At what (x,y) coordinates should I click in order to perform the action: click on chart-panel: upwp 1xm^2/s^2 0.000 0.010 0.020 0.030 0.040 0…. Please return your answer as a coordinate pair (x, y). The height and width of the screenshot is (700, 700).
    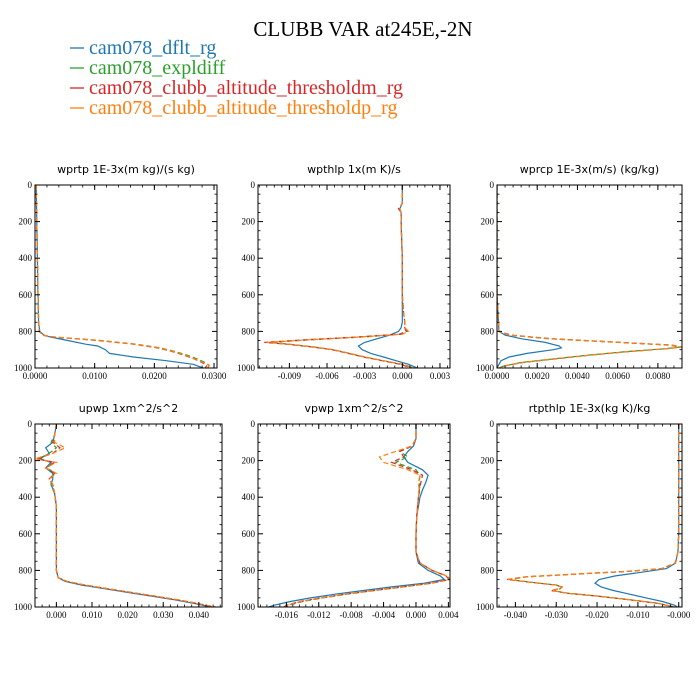
    Looking at the image, I should click on (118, 511).